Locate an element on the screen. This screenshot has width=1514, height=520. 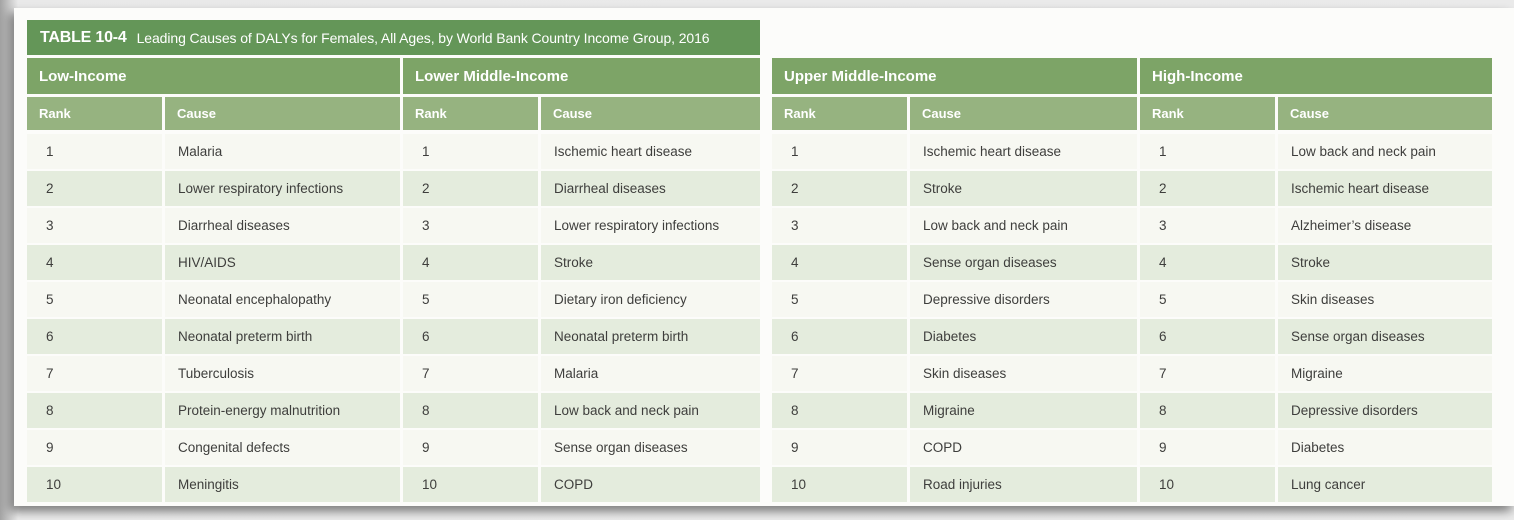
cause-cell: Congenital defects is located at coordinates (282, 447).